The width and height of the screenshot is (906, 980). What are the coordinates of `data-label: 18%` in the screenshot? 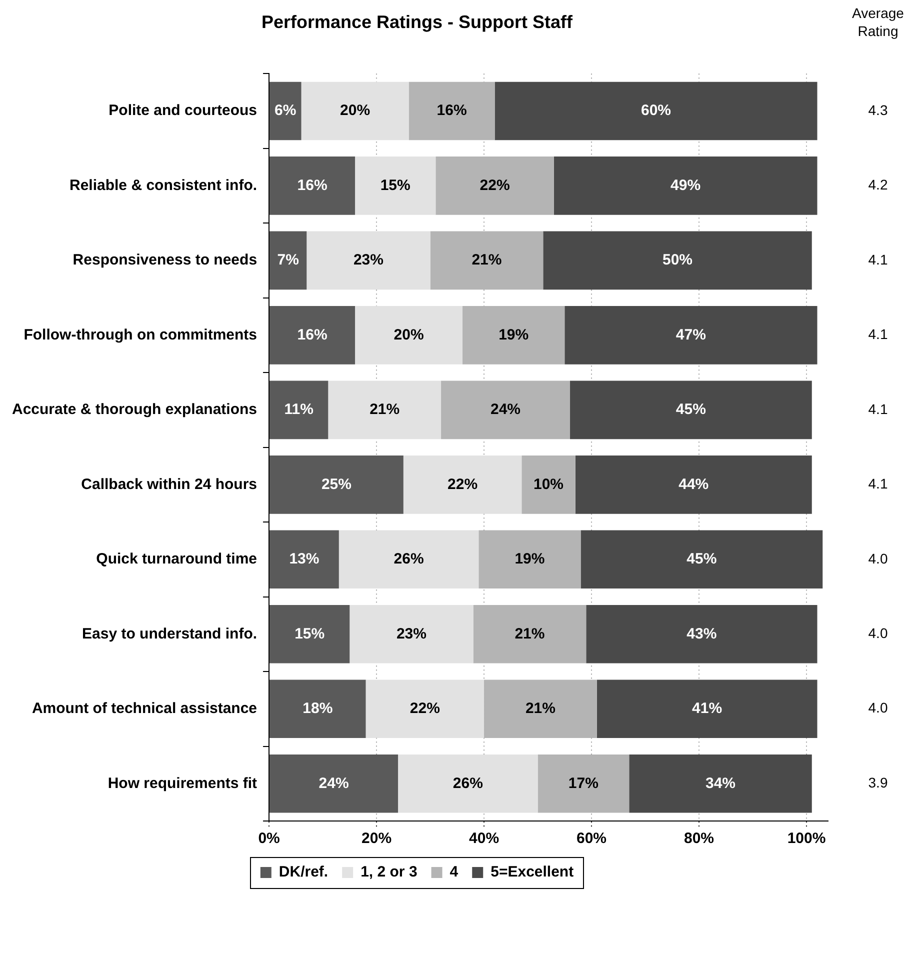 It's located at (317, 709).